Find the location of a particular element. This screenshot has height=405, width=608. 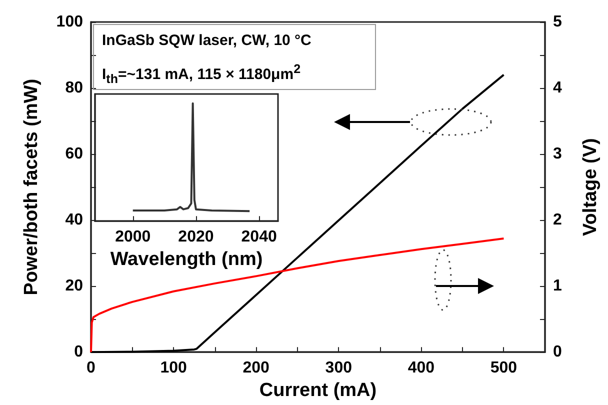

y-tick-label: 100 is located at coordinates (70, 22).